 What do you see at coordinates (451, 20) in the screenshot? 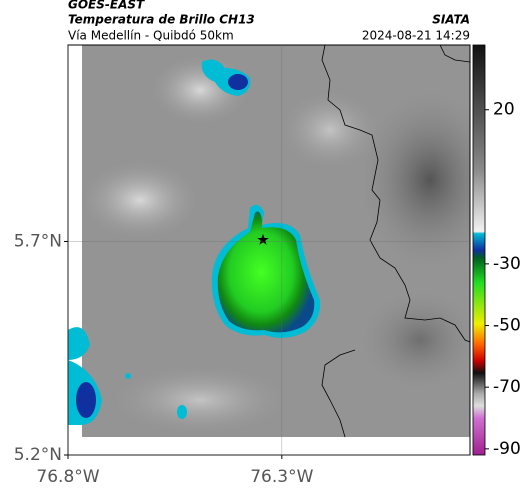
I see `agency: SIATA` at bounding box center [451, 20].